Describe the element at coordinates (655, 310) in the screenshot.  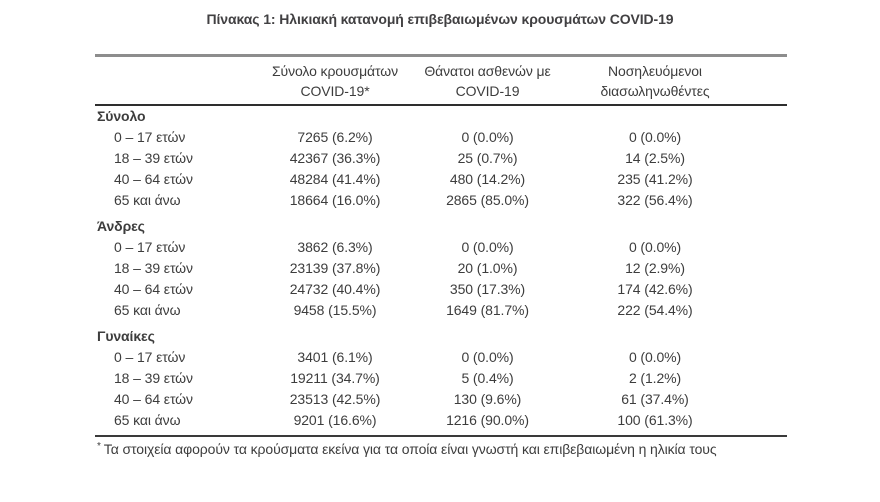
I see `cell-intubated: 222 (54.4%)` at that location.